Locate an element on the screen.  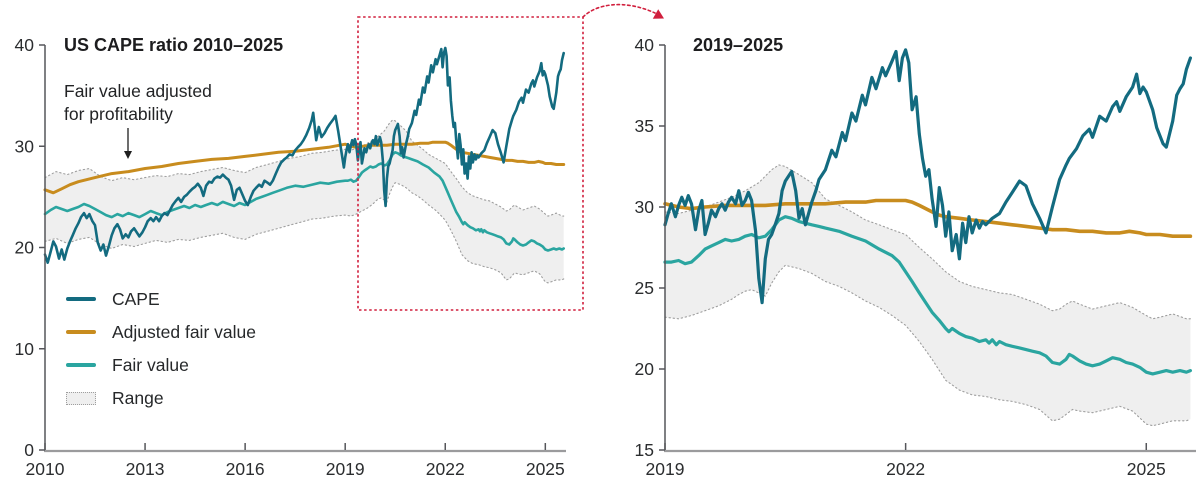
legend-label: Adjusted fair value is located at coordinates (184, 331).